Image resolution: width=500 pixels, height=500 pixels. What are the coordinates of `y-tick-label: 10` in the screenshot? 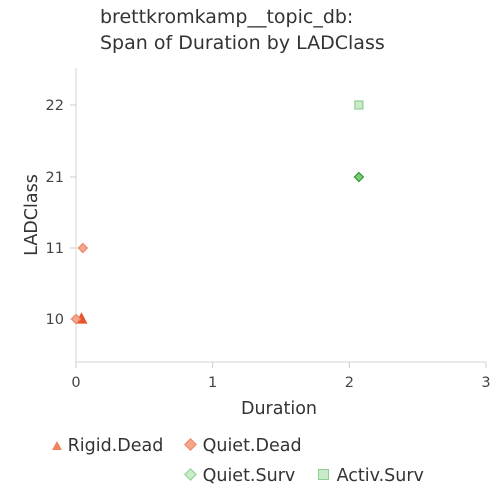 It's located at (55, 320).